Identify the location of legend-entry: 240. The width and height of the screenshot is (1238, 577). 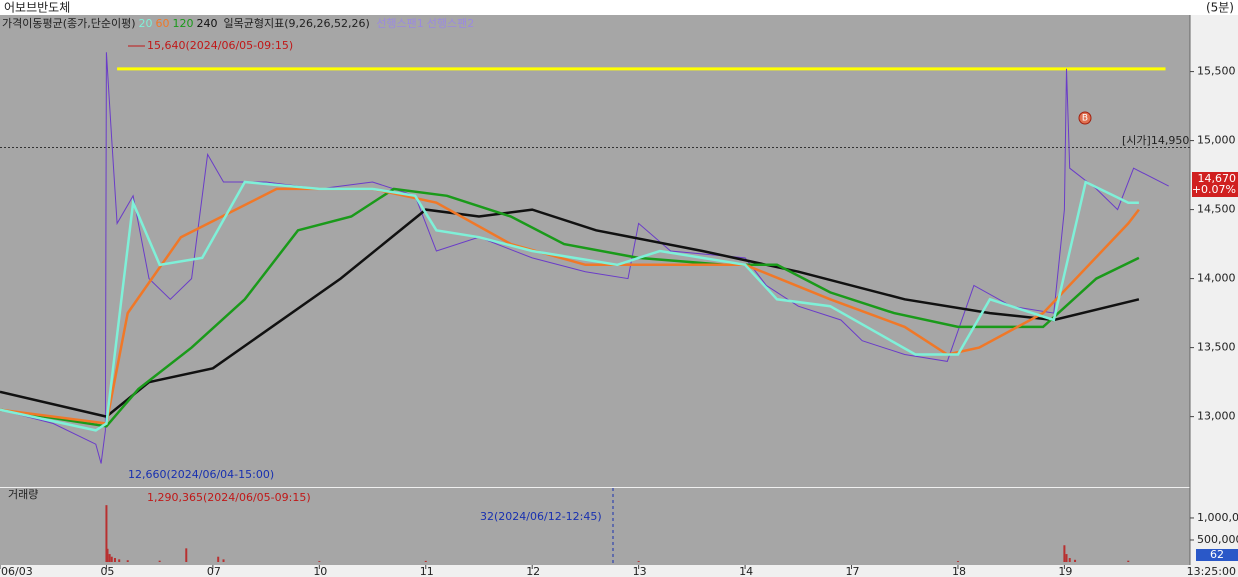
(207, 23).